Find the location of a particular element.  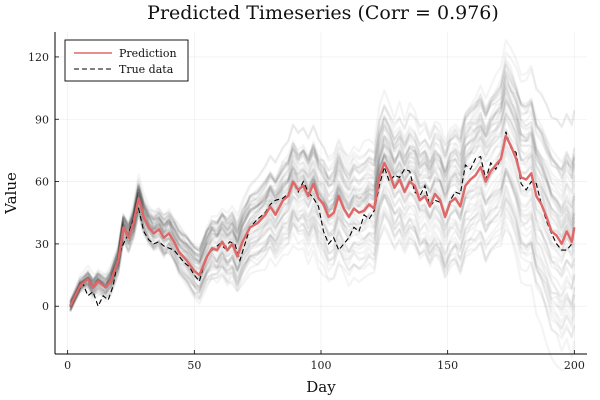

chart-title: Predicted Timeseries (Corr = 0.976) is located at coordinates (323, 13).